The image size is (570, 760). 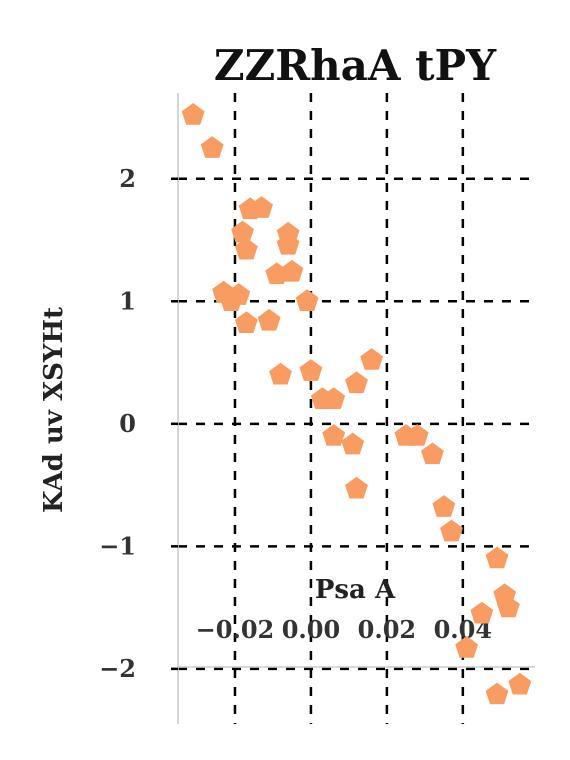 What do you see at coordinates (311, 629) in the screenshot?
I see `x-tick-label: 0.00` at bounding box center [311, 629].